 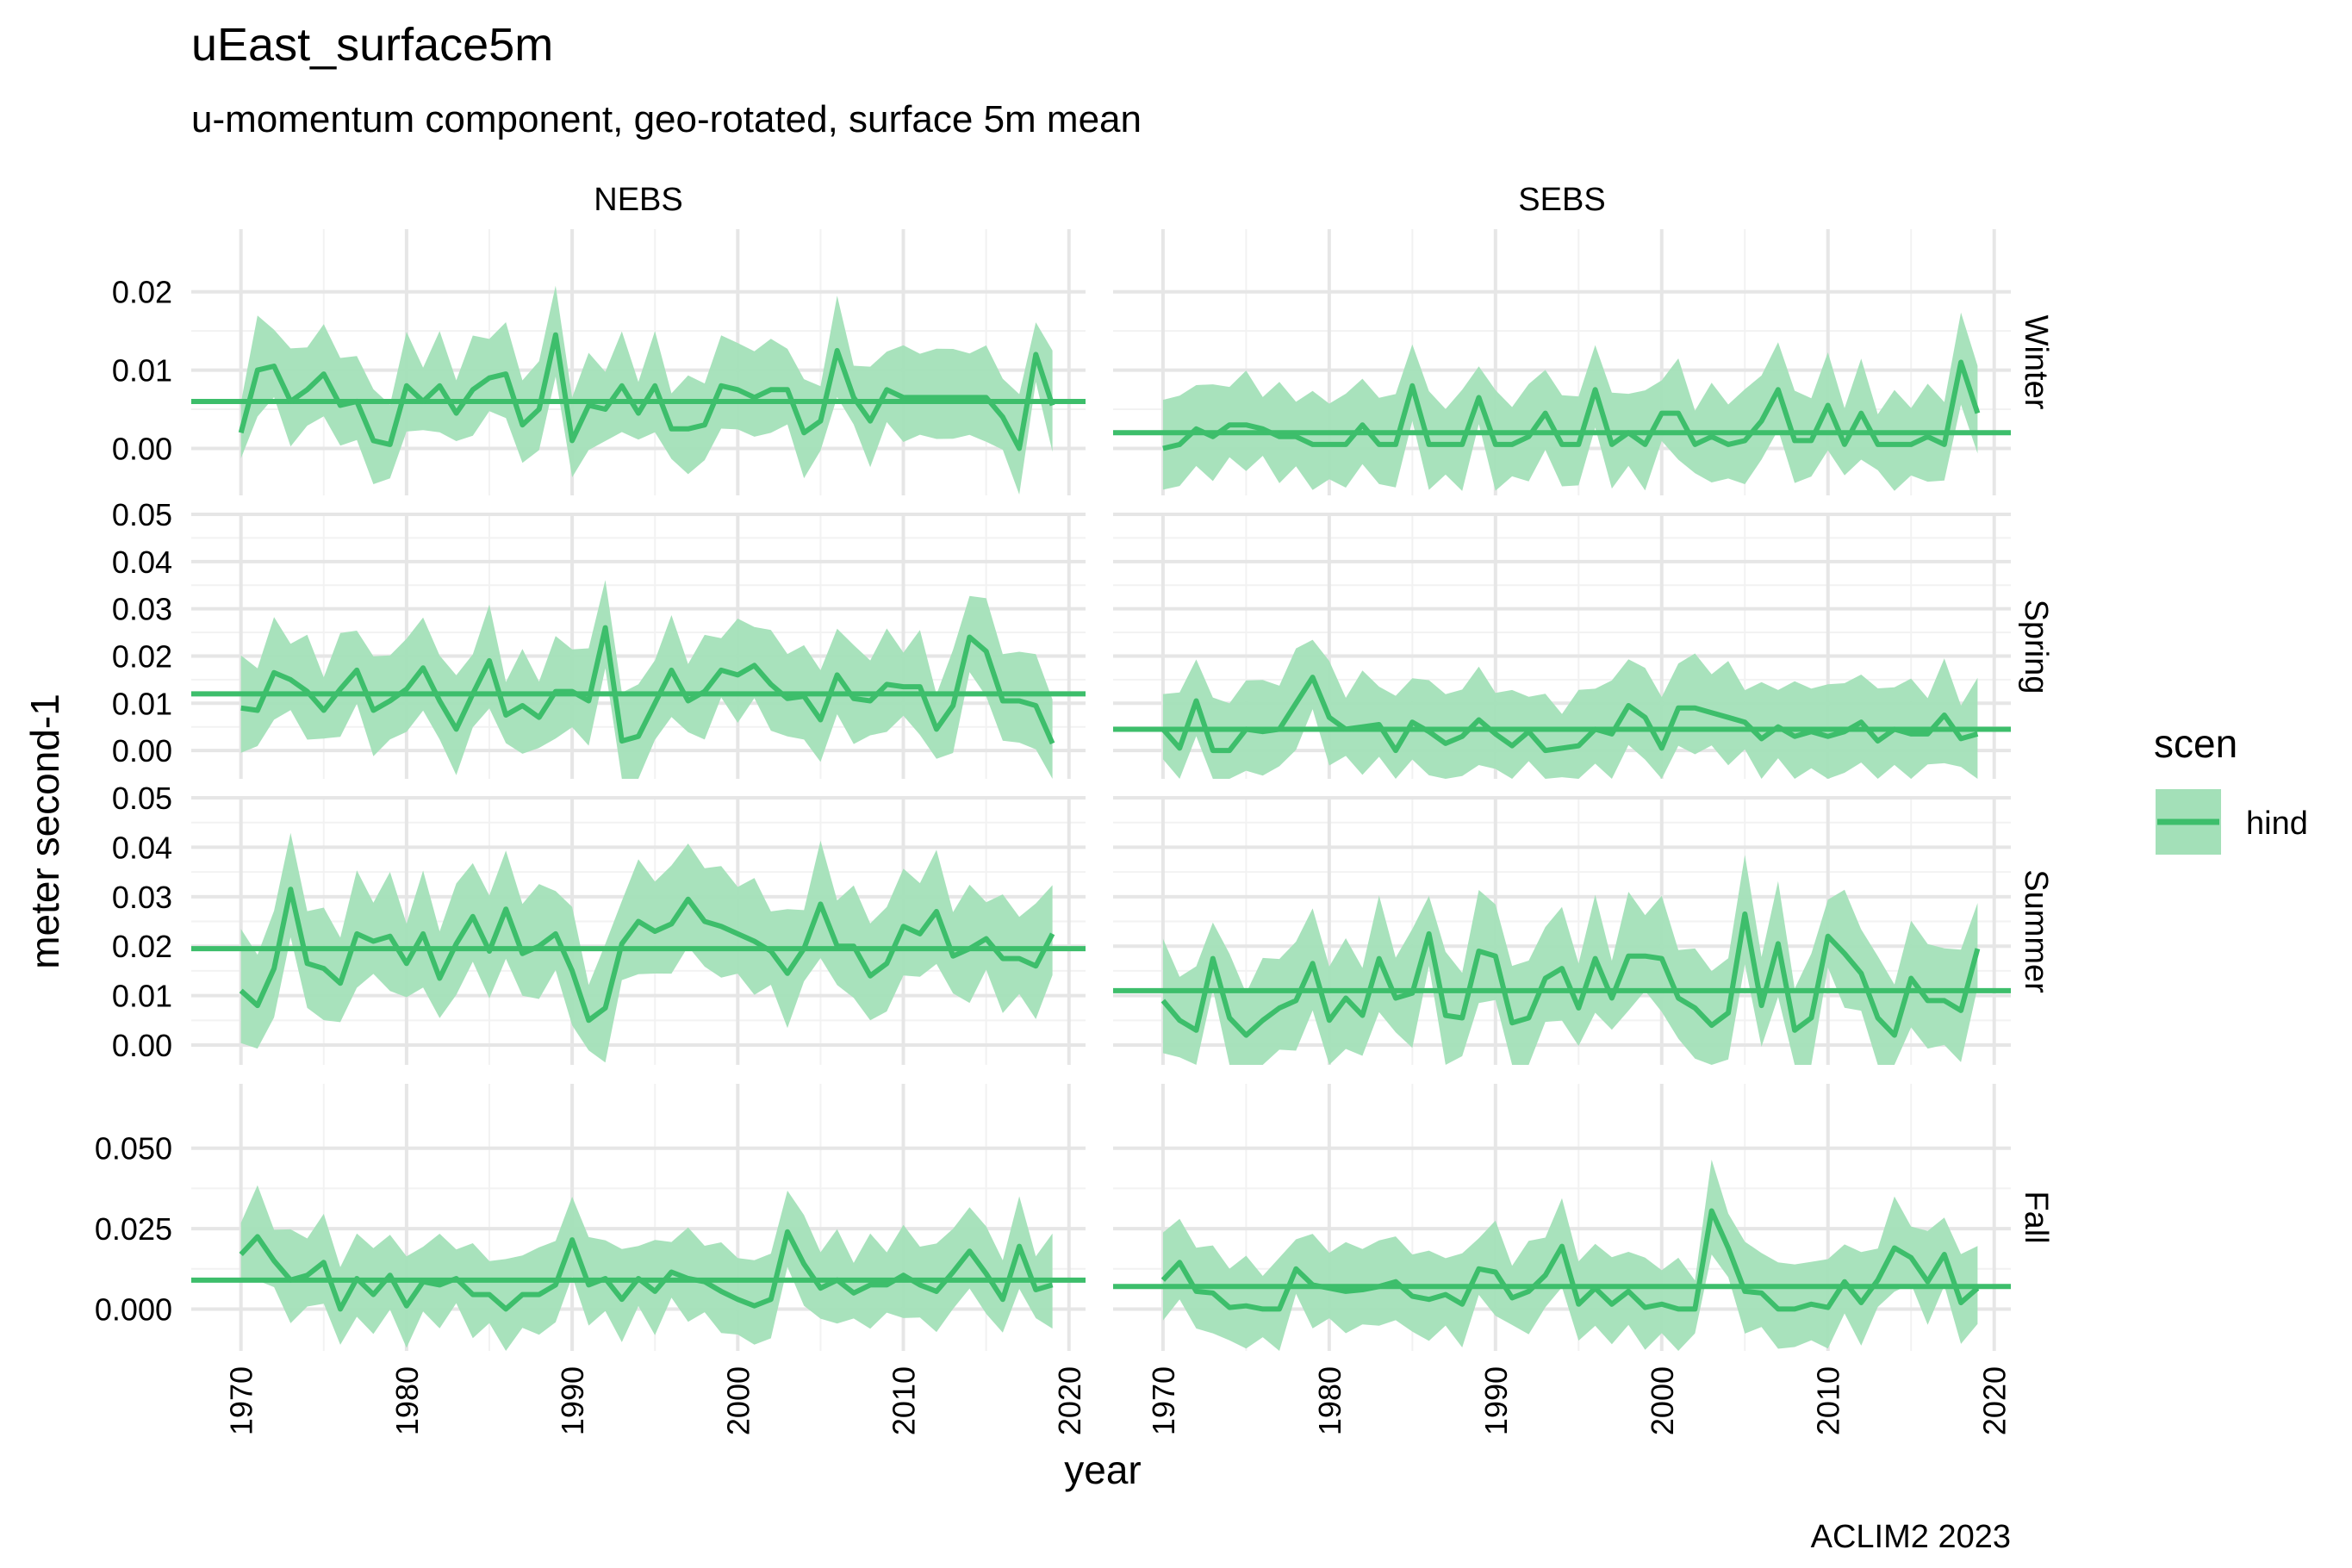 I want to click on panel-nebs-fall, so click(x=638, y=1217).